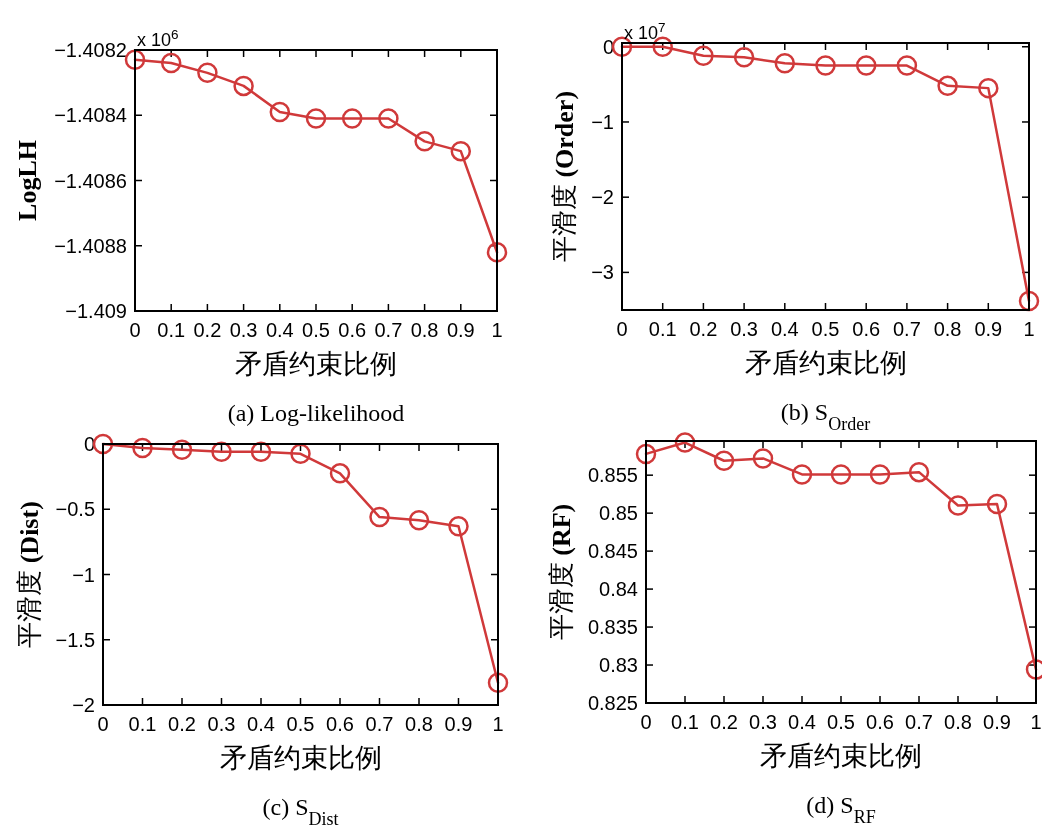 The image size is (1042, 830). I want to click on y-tick-label: 0, so click(89, 444).